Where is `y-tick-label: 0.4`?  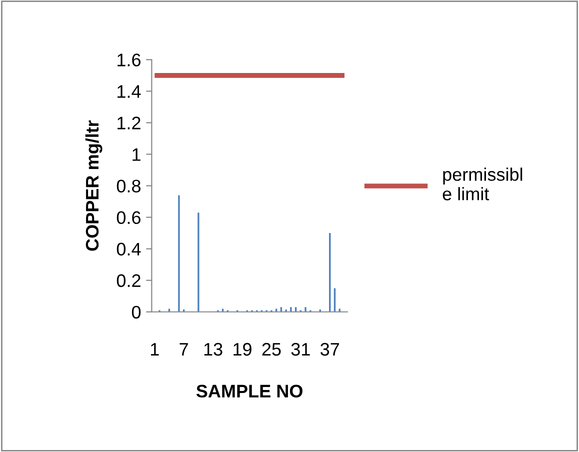 y-tick-label: 0.4 is located at coordinates (128, 249).